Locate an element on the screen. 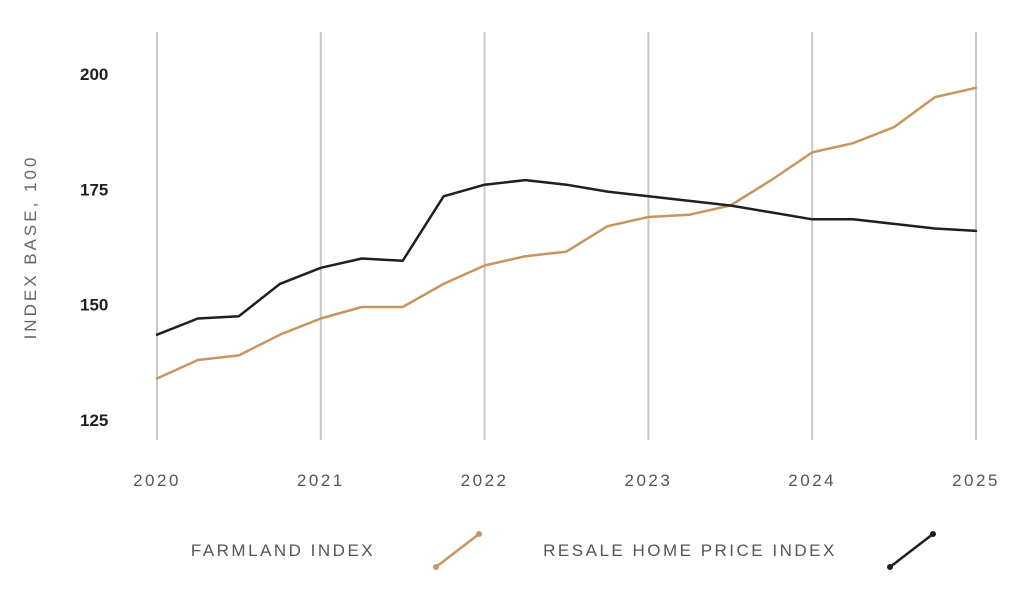 The image size is (1024, 607). x-tick-label: 2023 is located at coordinates (648, 480).